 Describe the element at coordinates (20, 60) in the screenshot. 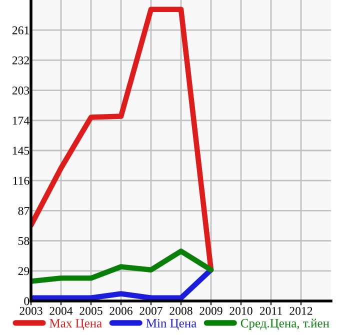

I see `y-tick-label: 232` at that location.